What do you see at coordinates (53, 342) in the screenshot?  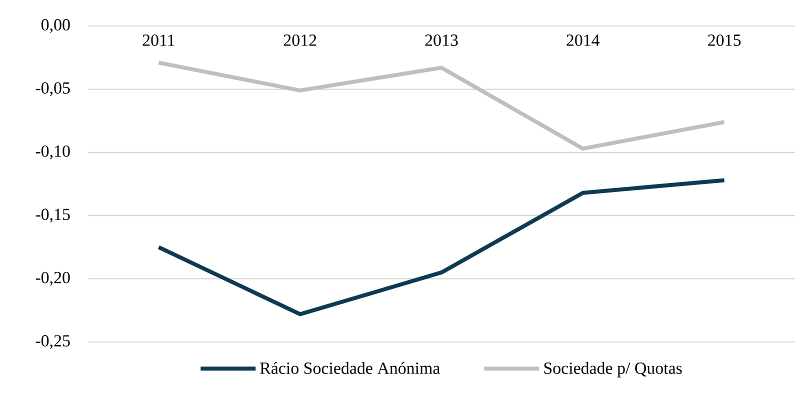 I see `y-tick-label: -0,25` at bounding box center [53, 342].